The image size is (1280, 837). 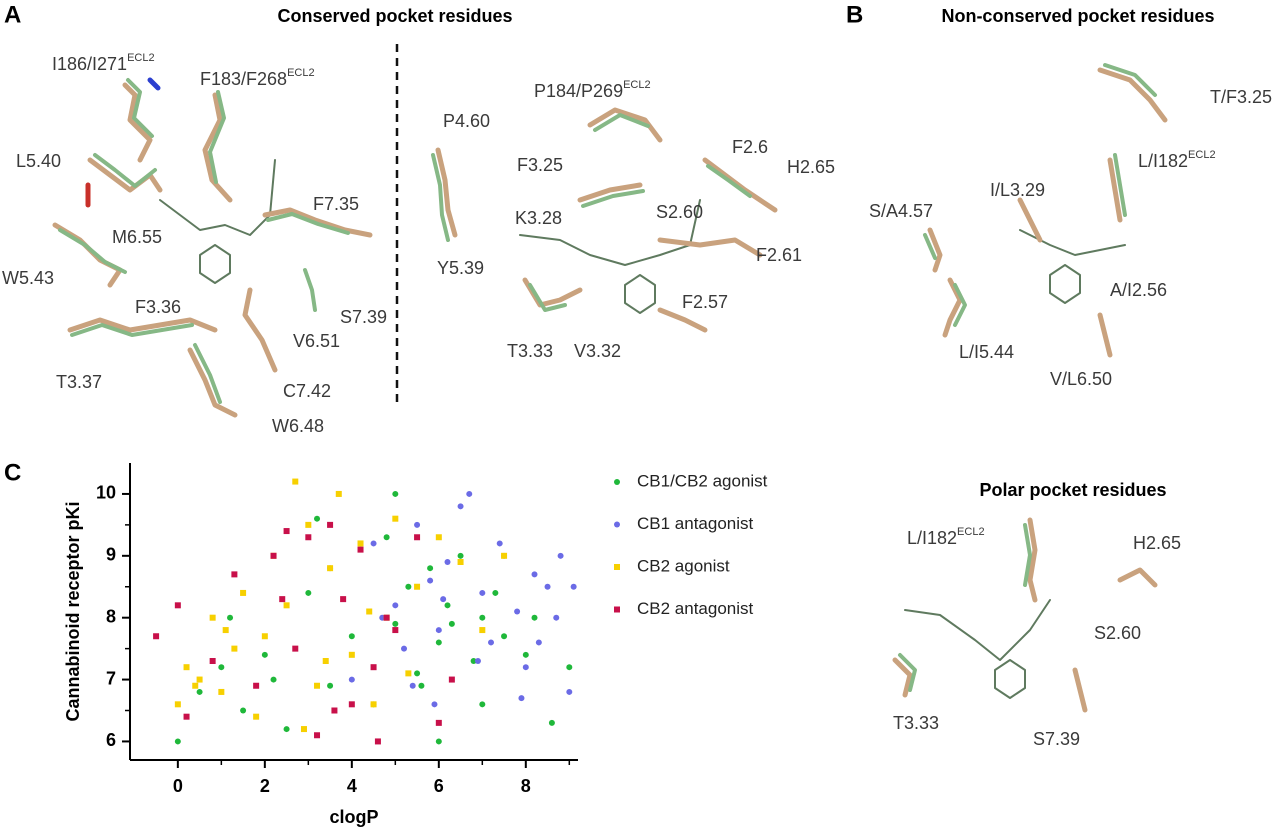 I want to click on residue-name: T3.37, so click(x=79, y=382).